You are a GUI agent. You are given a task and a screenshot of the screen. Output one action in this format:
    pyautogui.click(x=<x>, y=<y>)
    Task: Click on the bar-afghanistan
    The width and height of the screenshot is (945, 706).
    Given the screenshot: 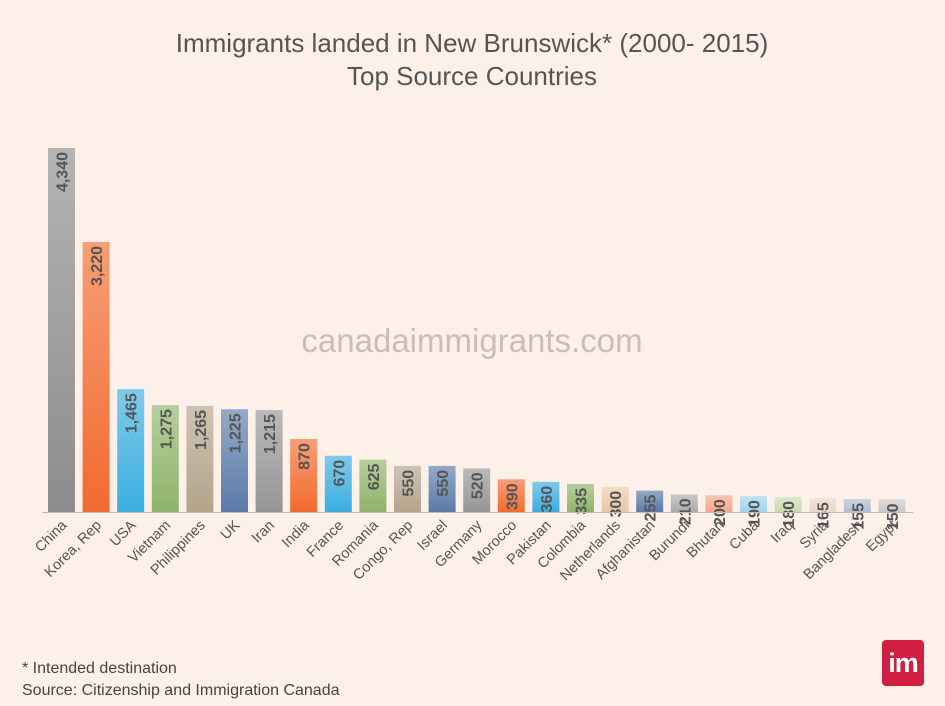 What is the action you would take?
    pyautogui.click(x=650, y=501)
    